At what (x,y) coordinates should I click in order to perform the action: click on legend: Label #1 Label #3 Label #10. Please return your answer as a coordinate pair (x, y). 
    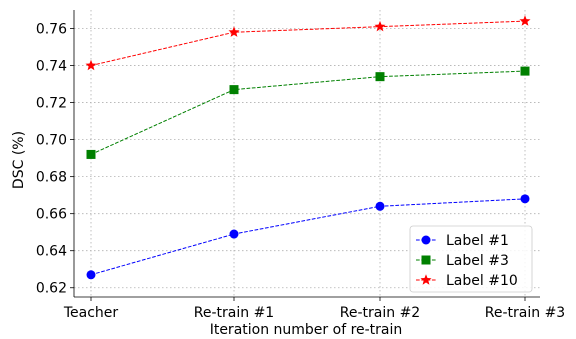
    Looking at the image, I should click on (471, 259).